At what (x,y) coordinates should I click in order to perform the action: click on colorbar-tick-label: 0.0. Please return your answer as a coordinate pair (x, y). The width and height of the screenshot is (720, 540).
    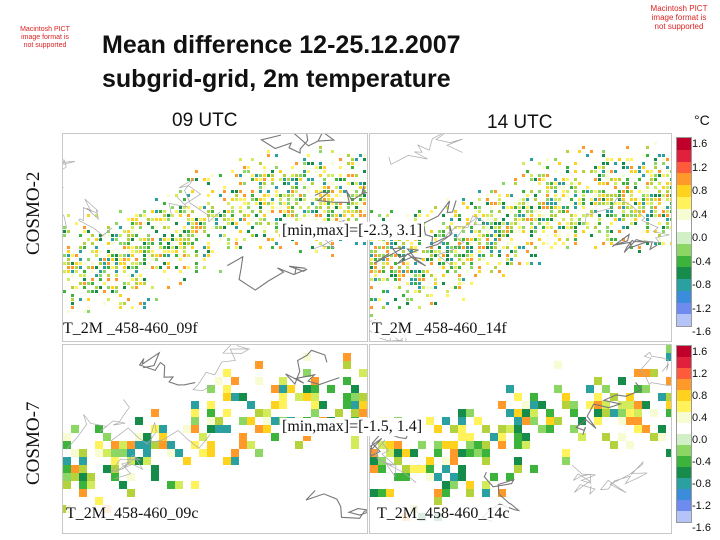
    Looking at the image, I should click on (700, 238).